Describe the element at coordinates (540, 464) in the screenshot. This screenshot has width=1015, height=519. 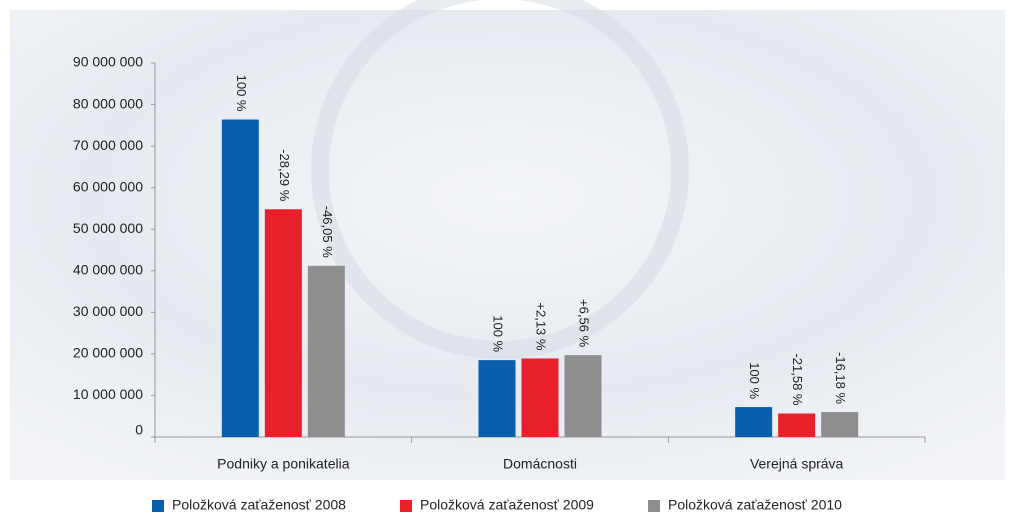
I see `x-tick-label: Domácnosti` at that location.